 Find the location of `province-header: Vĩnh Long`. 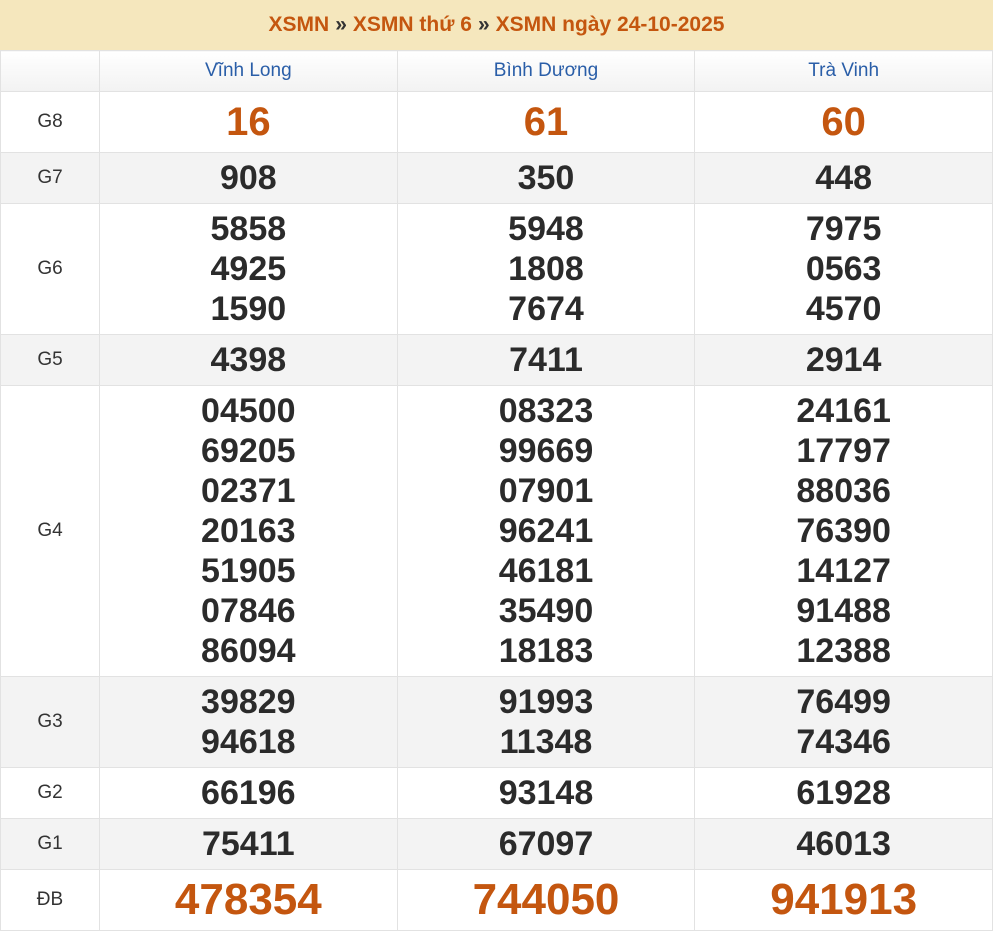

province-header: Vĩnh Long is located at coordinates (248, 71).